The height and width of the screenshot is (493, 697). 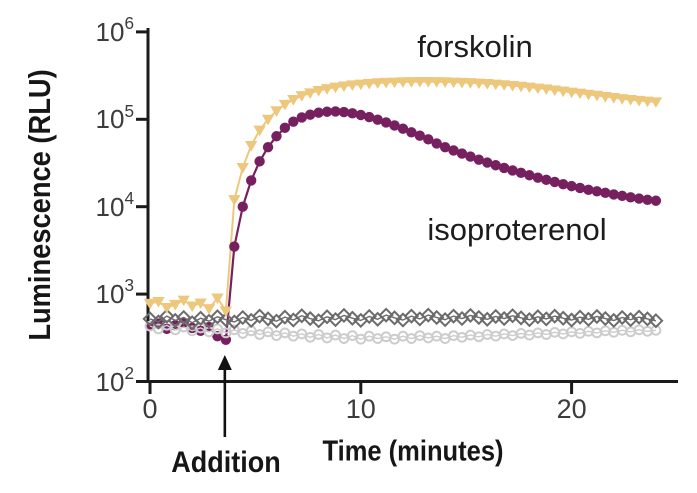 What do you see at coordinates (224, 362) in the screenshot?
I see `addition-arrow-head` at bounding box center [224, 362].